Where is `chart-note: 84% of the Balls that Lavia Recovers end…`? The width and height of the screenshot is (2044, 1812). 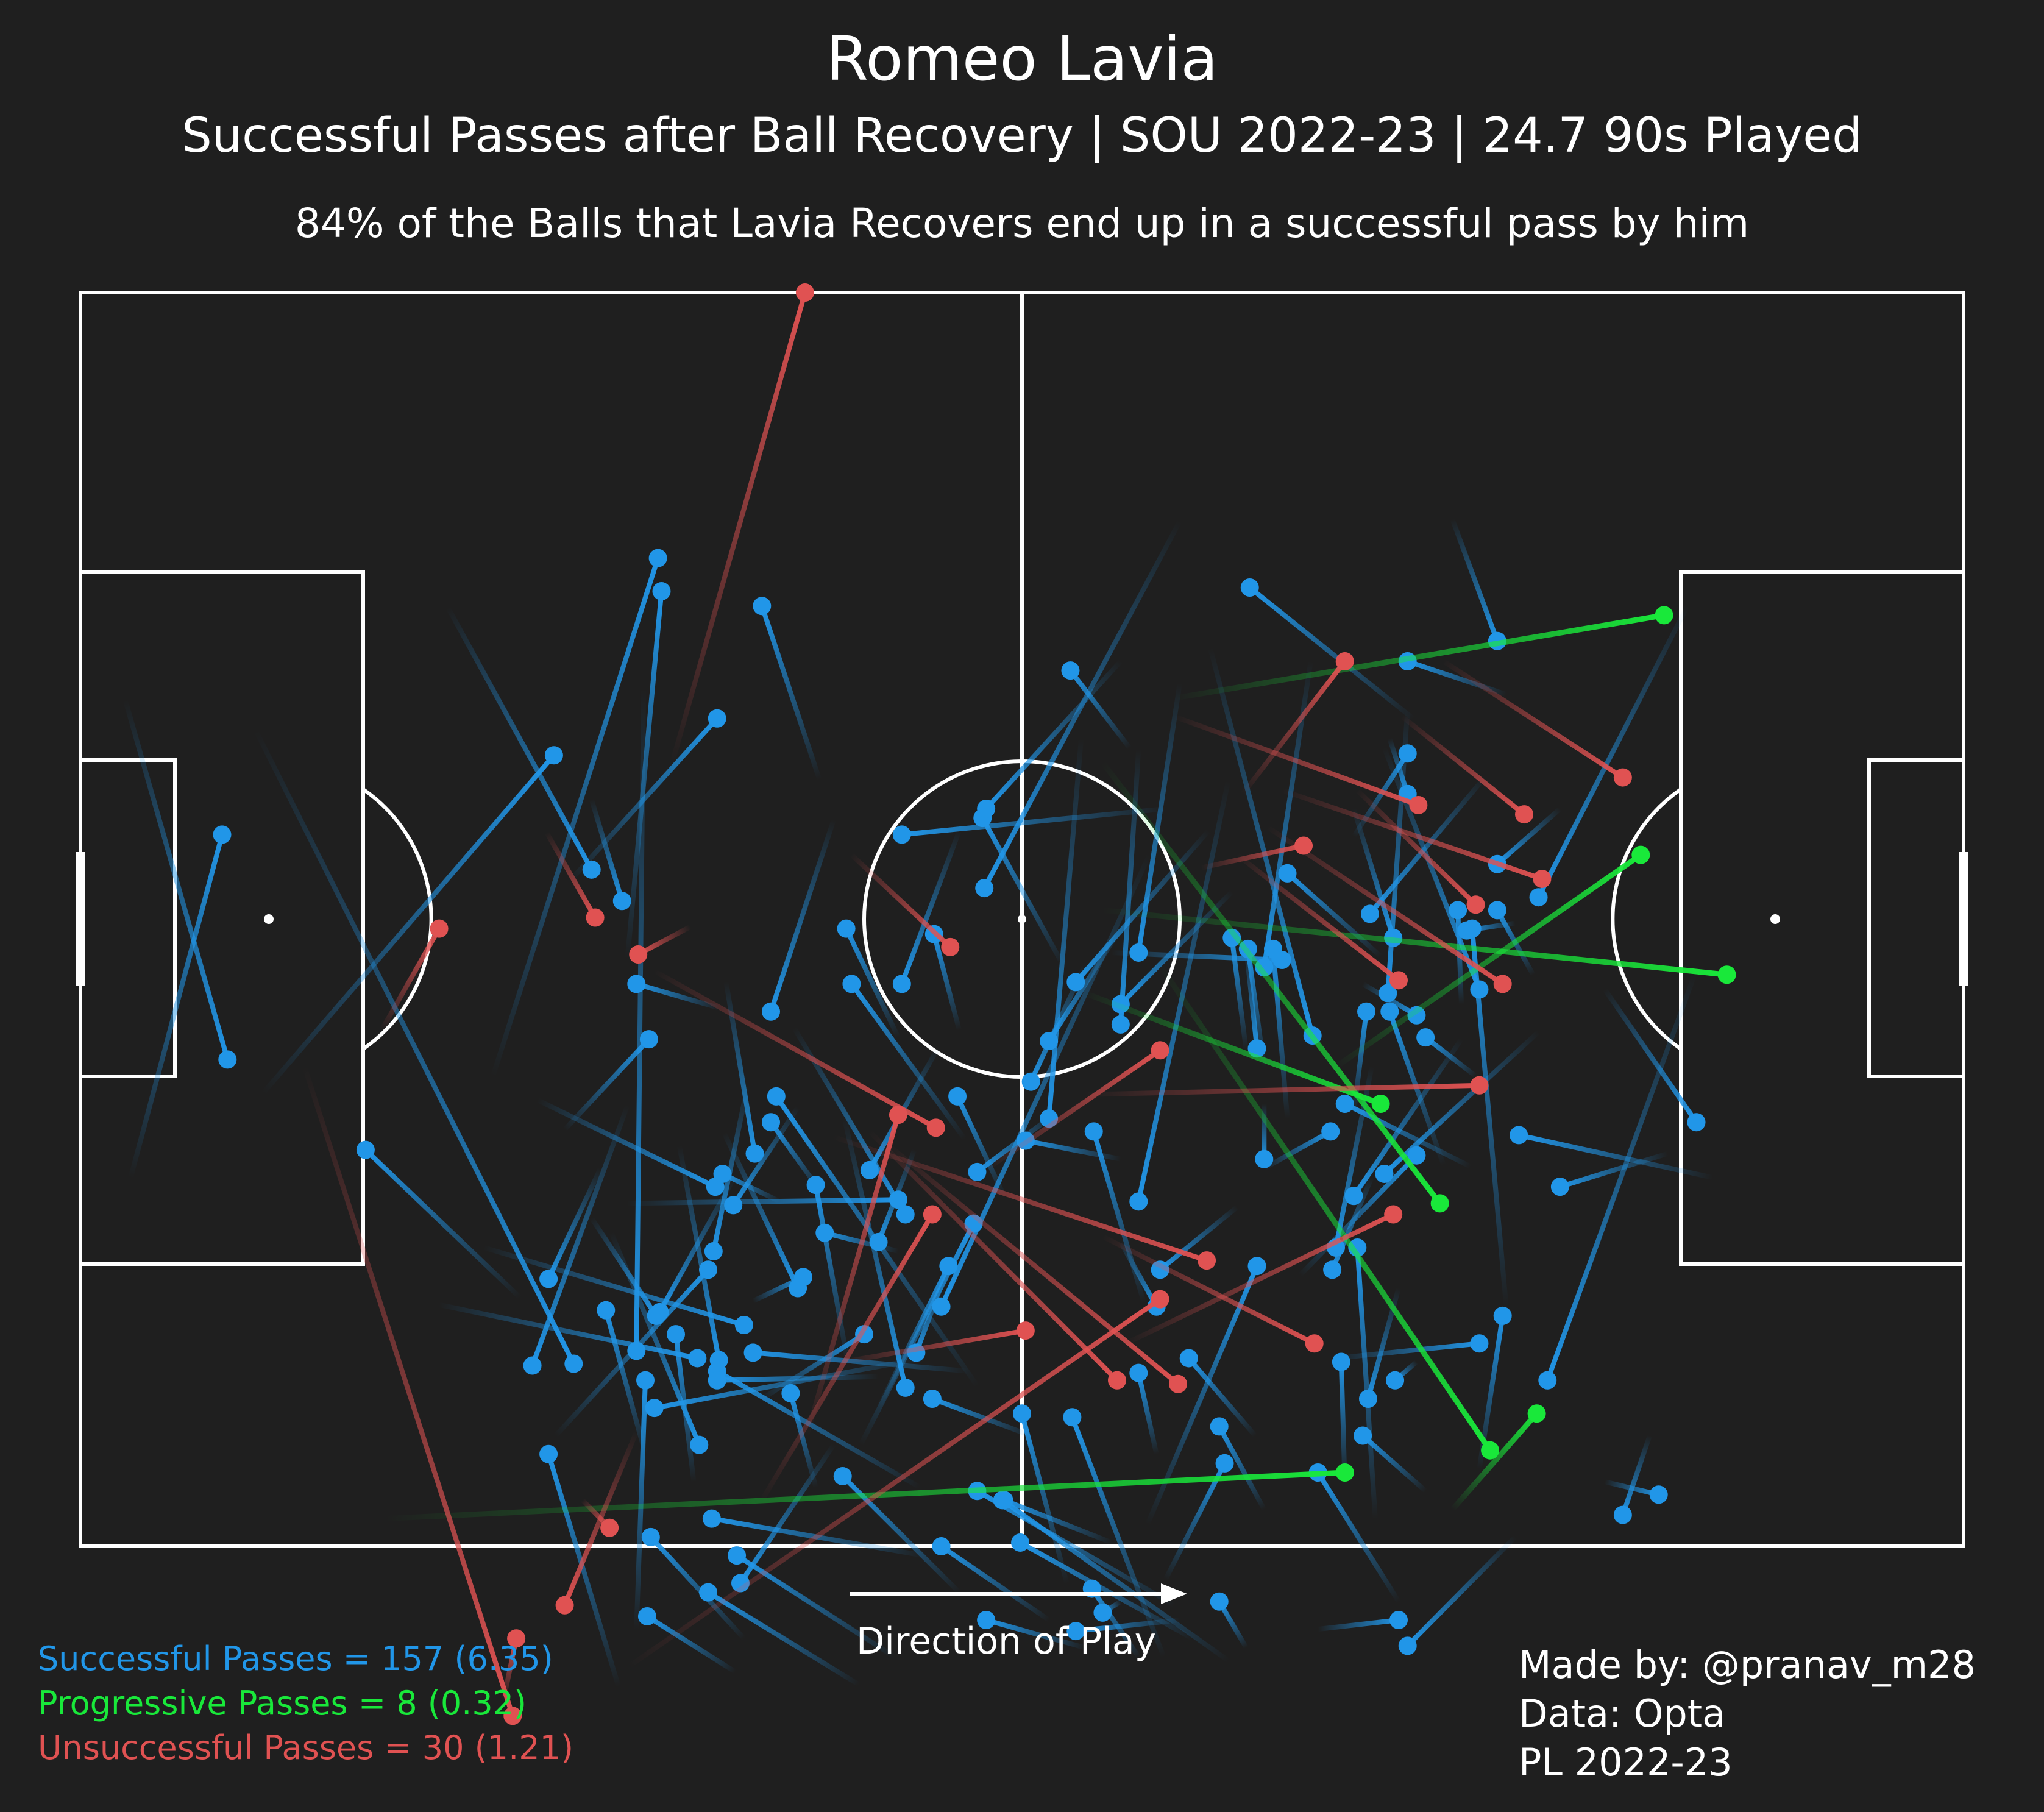 chart-note: 84% of the Balls that Lavia Recovers end… is located at coordinates (1022, 223).